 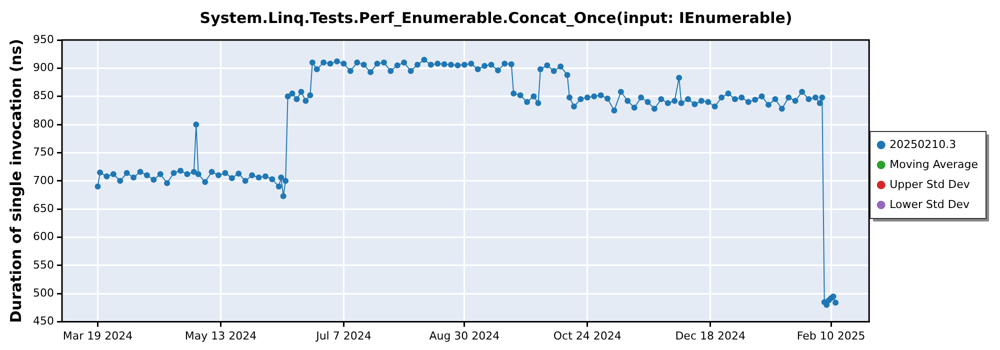 I want to click on x-tick-label: Feb 10 2025, so click(x=831, y=335).